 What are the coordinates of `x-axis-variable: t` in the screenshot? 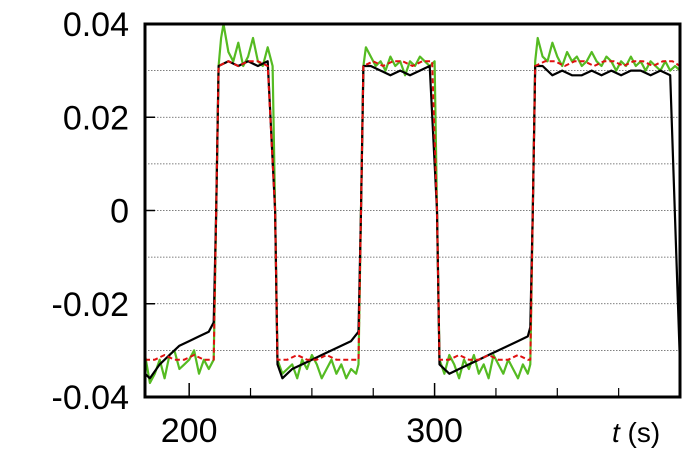 It's located at (616, 432).